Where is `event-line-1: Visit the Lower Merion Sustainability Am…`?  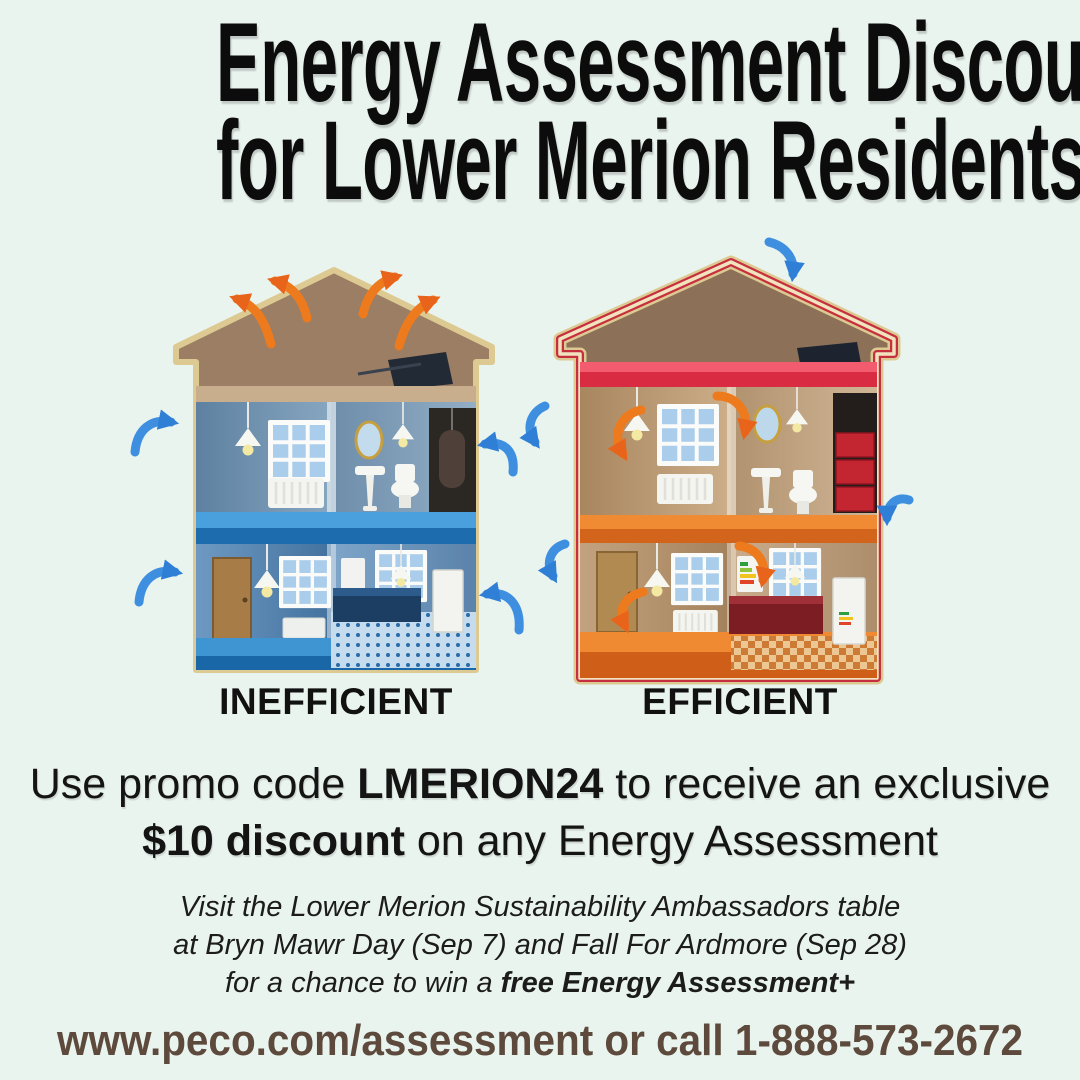
event-line-1: Visit the Lower Merion Sustainability Am… is located at coordinates (540, 907).